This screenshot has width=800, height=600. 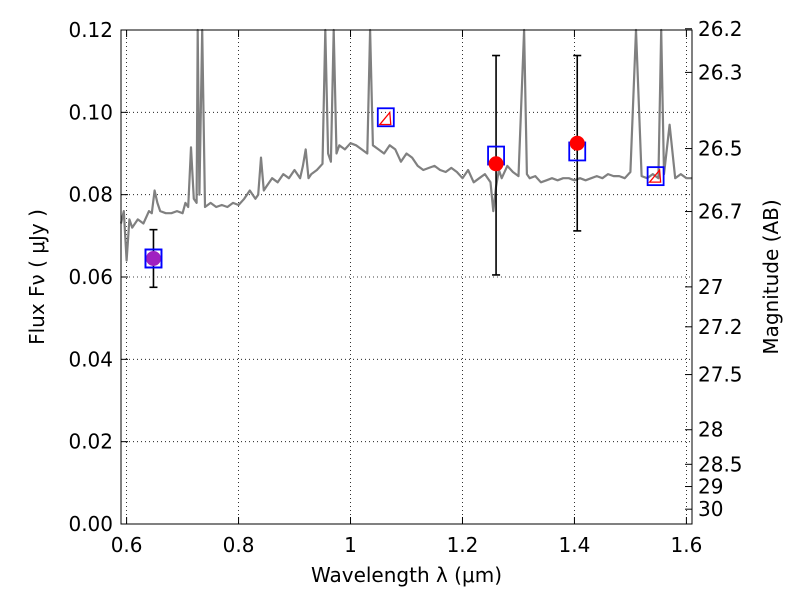 What do you see at coordinates (720, 72) in the screenshot?
I see `right-tick-label: 26.3` at bounding box center [720, 72].